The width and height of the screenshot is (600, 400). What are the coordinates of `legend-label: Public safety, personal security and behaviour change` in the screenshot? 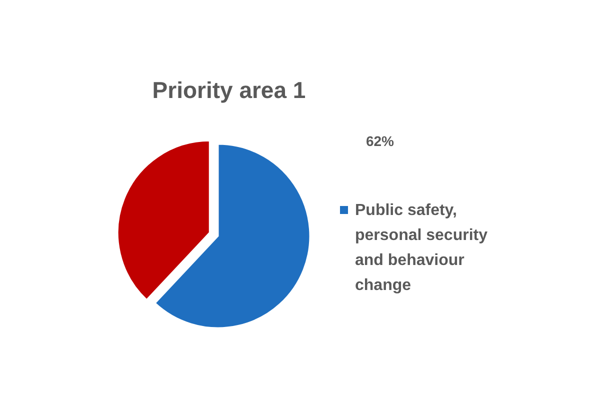 It's located at (421, 248).